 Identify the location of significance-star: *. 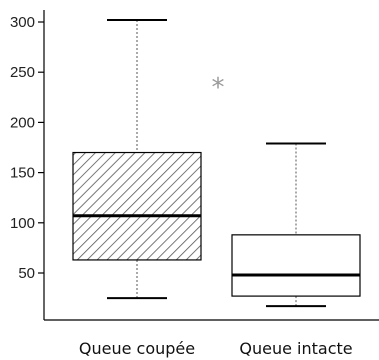
(218, 88).